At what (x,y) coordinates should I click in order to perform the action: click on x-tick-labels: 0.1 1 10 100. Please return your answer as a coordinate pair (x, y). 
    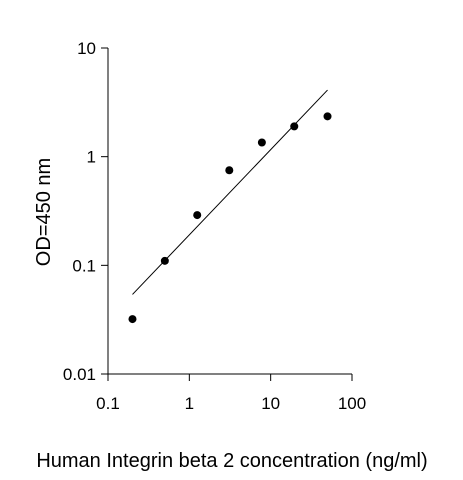
    Looking at the image, I should click on (231, 403).